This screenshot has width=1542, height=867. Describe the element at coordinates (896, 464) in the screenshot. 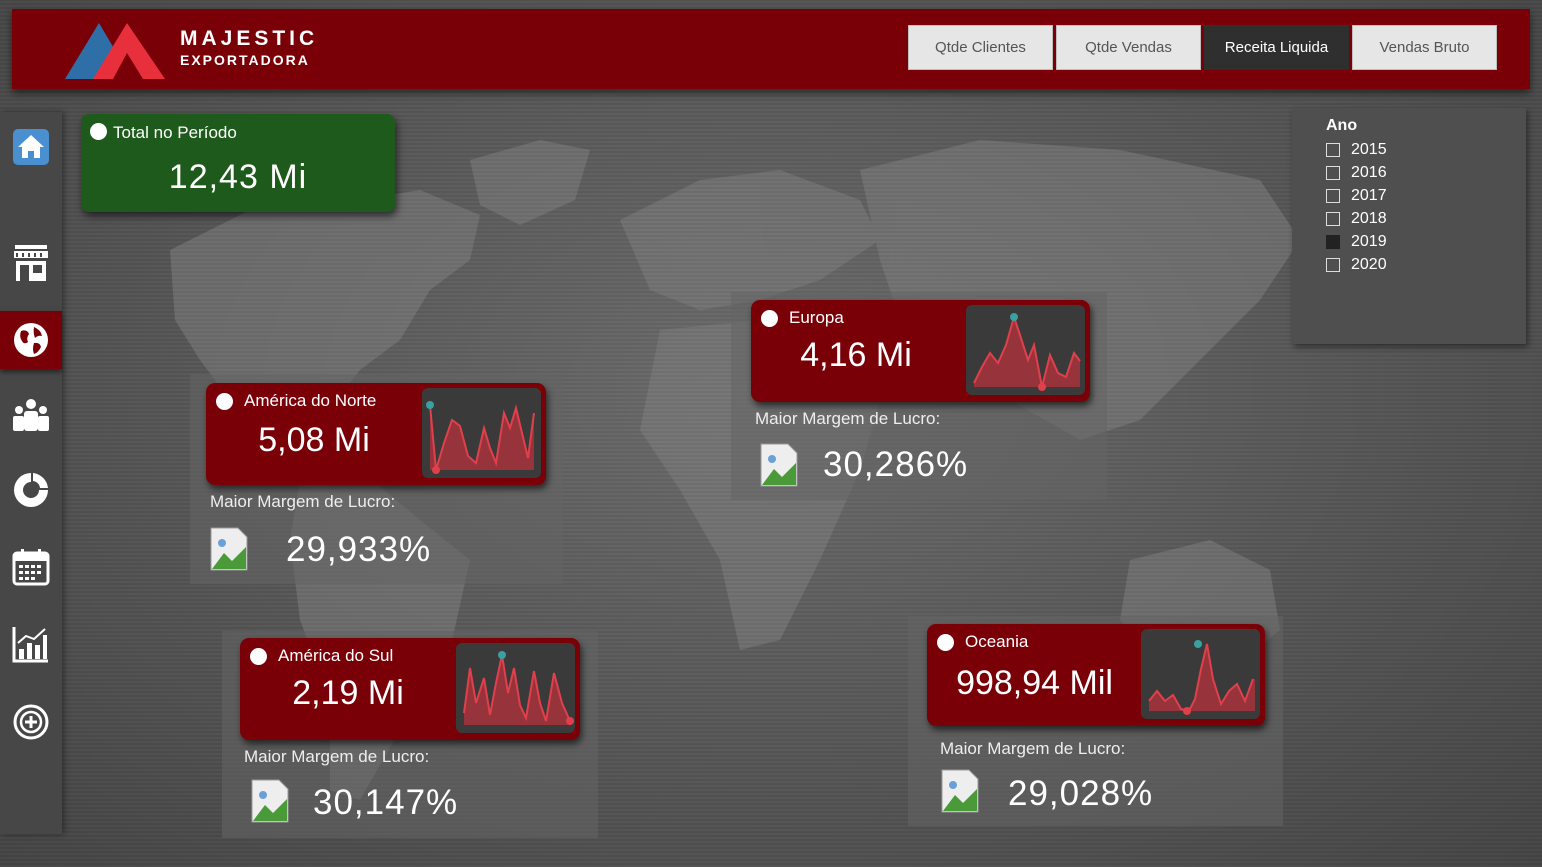

I see `margin-value: 30,286%` at that location.